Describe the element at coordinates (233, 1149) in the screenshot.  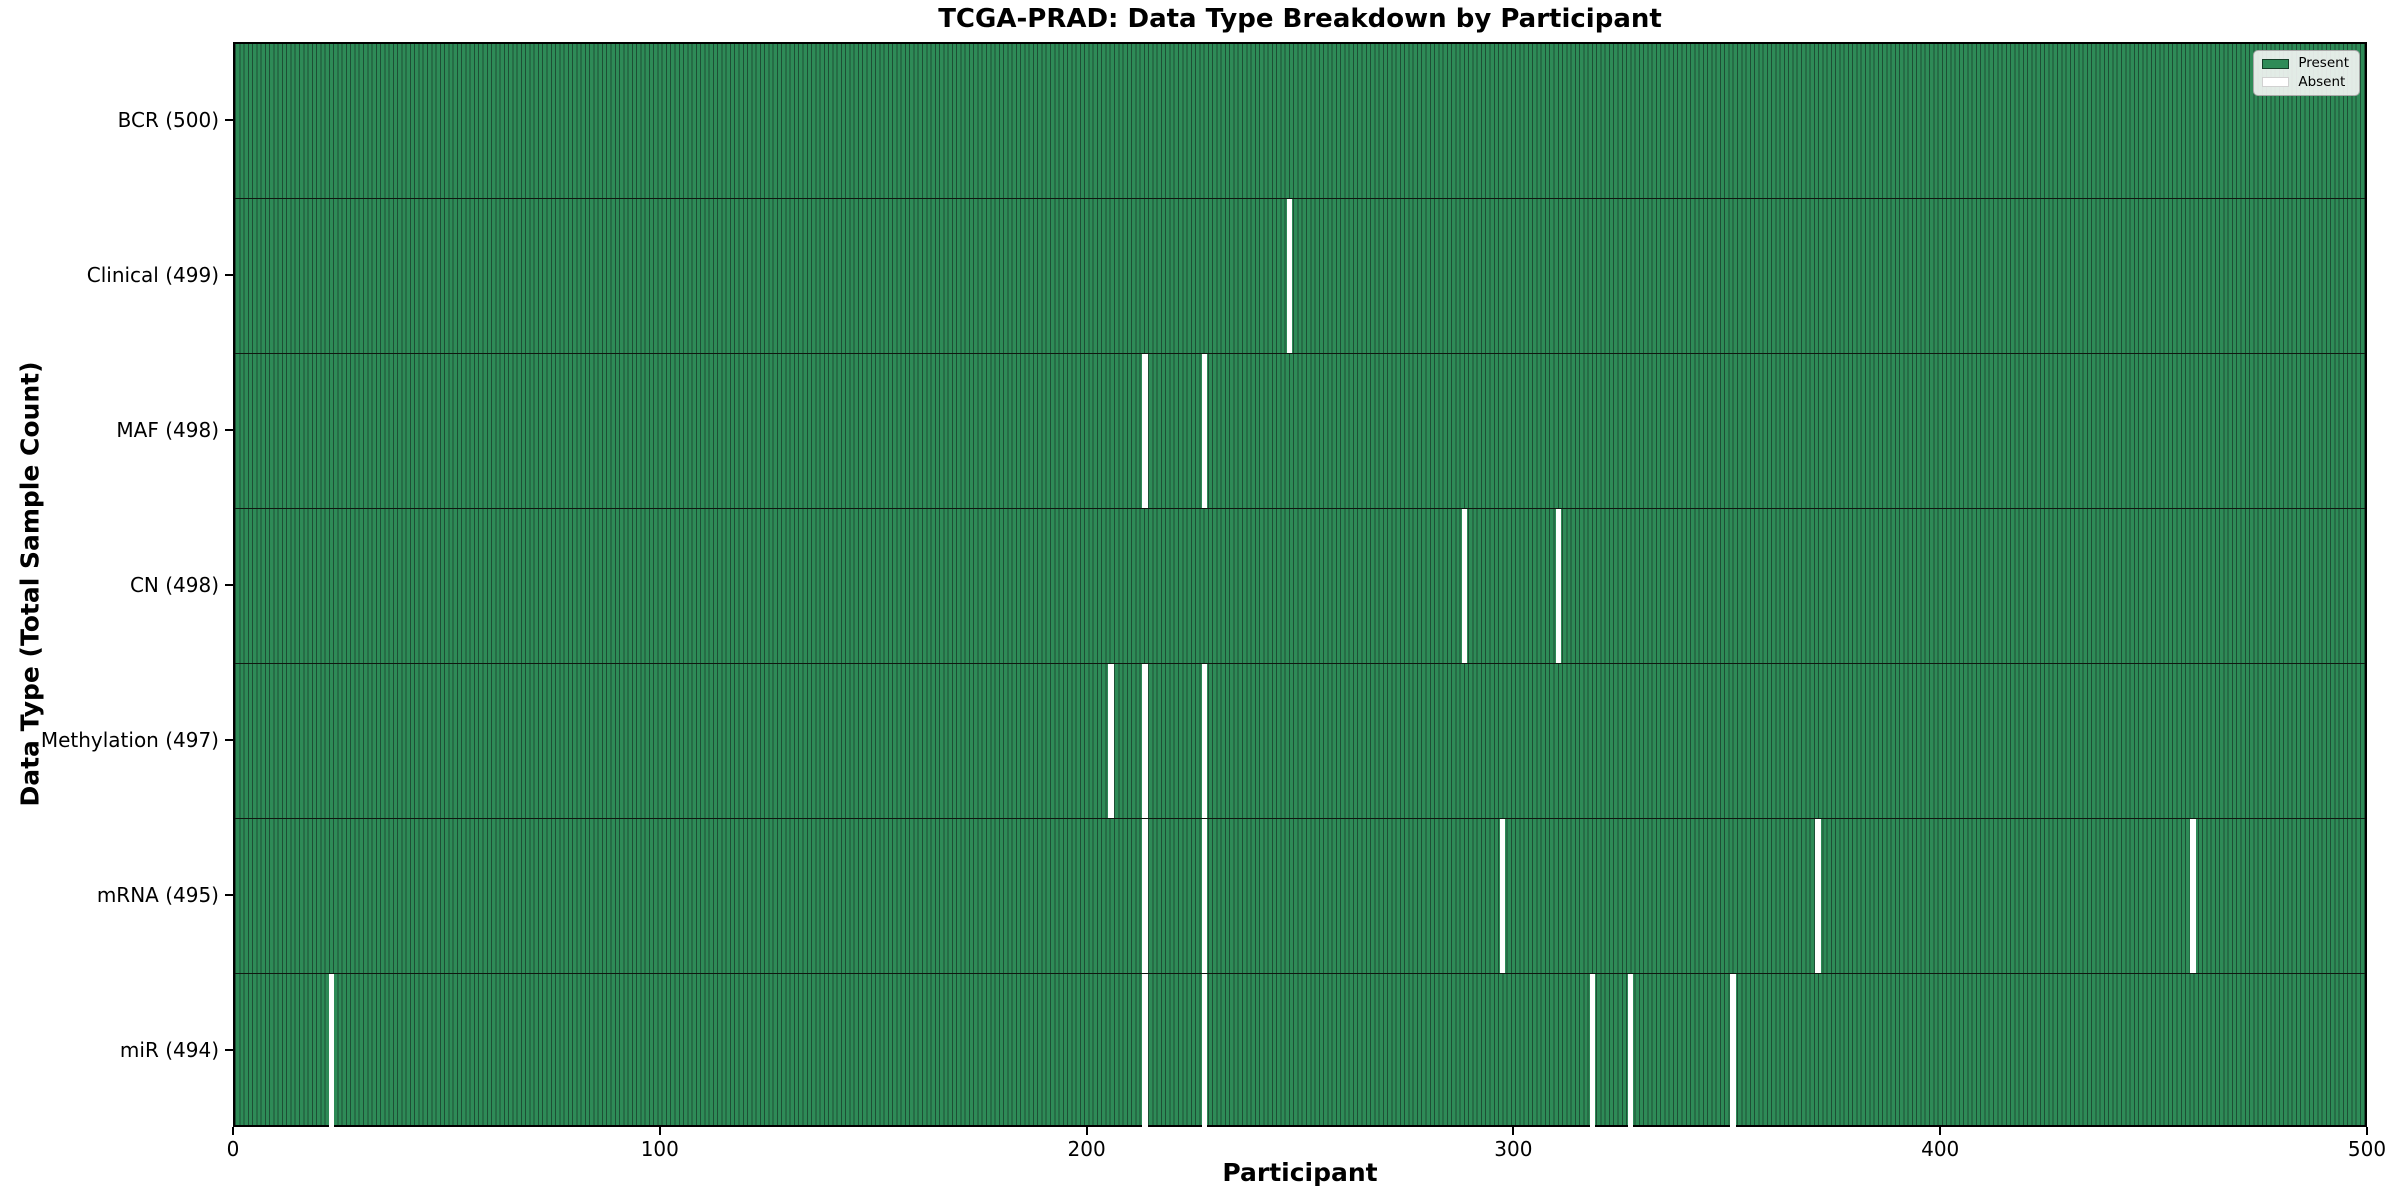
I see `x-tick-label-0: 0` at that location.